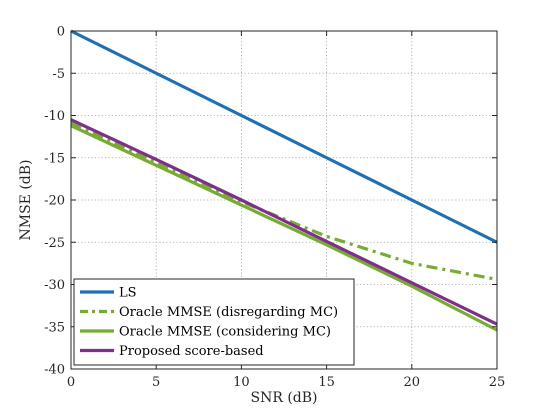 This screenshot has height=411, width=548. Describe the element at coordinates (228, 312) in the screenshot. I see `legend-entry-label: Oracle MMSE (disregarding MC)` at that location.